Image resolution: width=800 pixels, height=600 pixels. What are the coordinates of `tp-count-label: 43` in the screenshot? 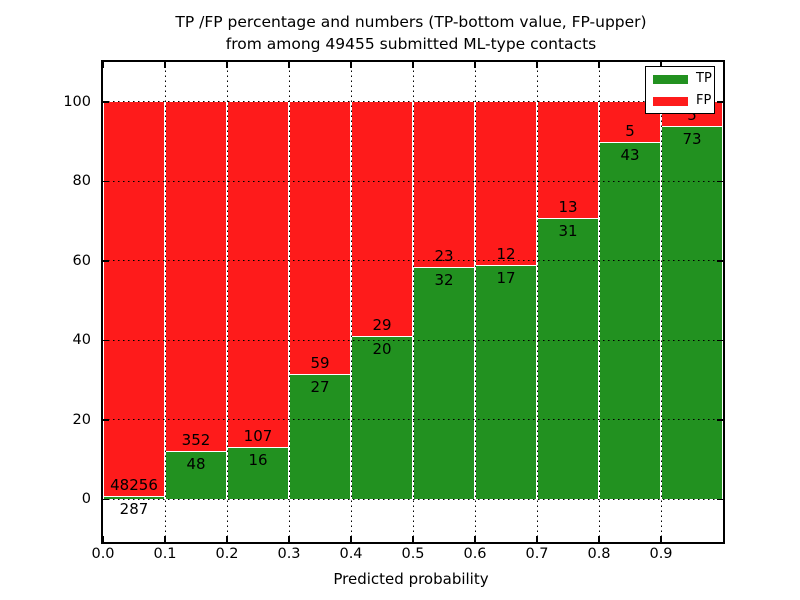 It's located at (630, 155).